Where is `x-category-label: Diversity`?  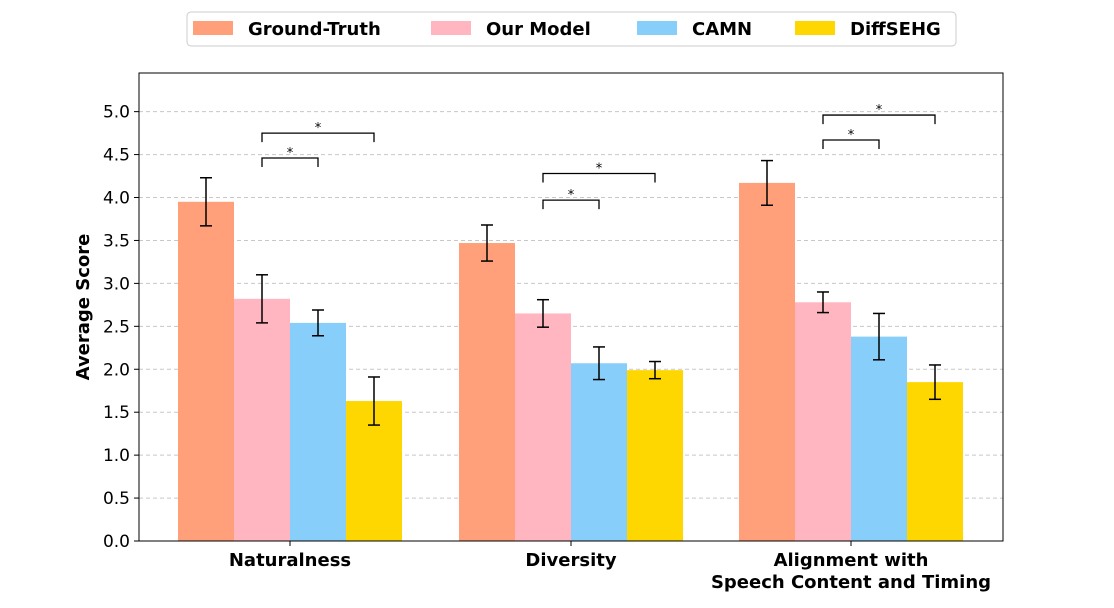
x-category-label: Diversity is located at coordinates (570, 560).